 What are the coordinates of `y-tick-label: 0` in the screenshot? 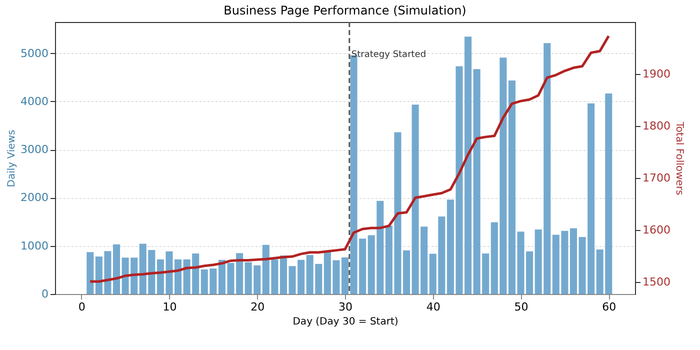 It's located at (45, 294).